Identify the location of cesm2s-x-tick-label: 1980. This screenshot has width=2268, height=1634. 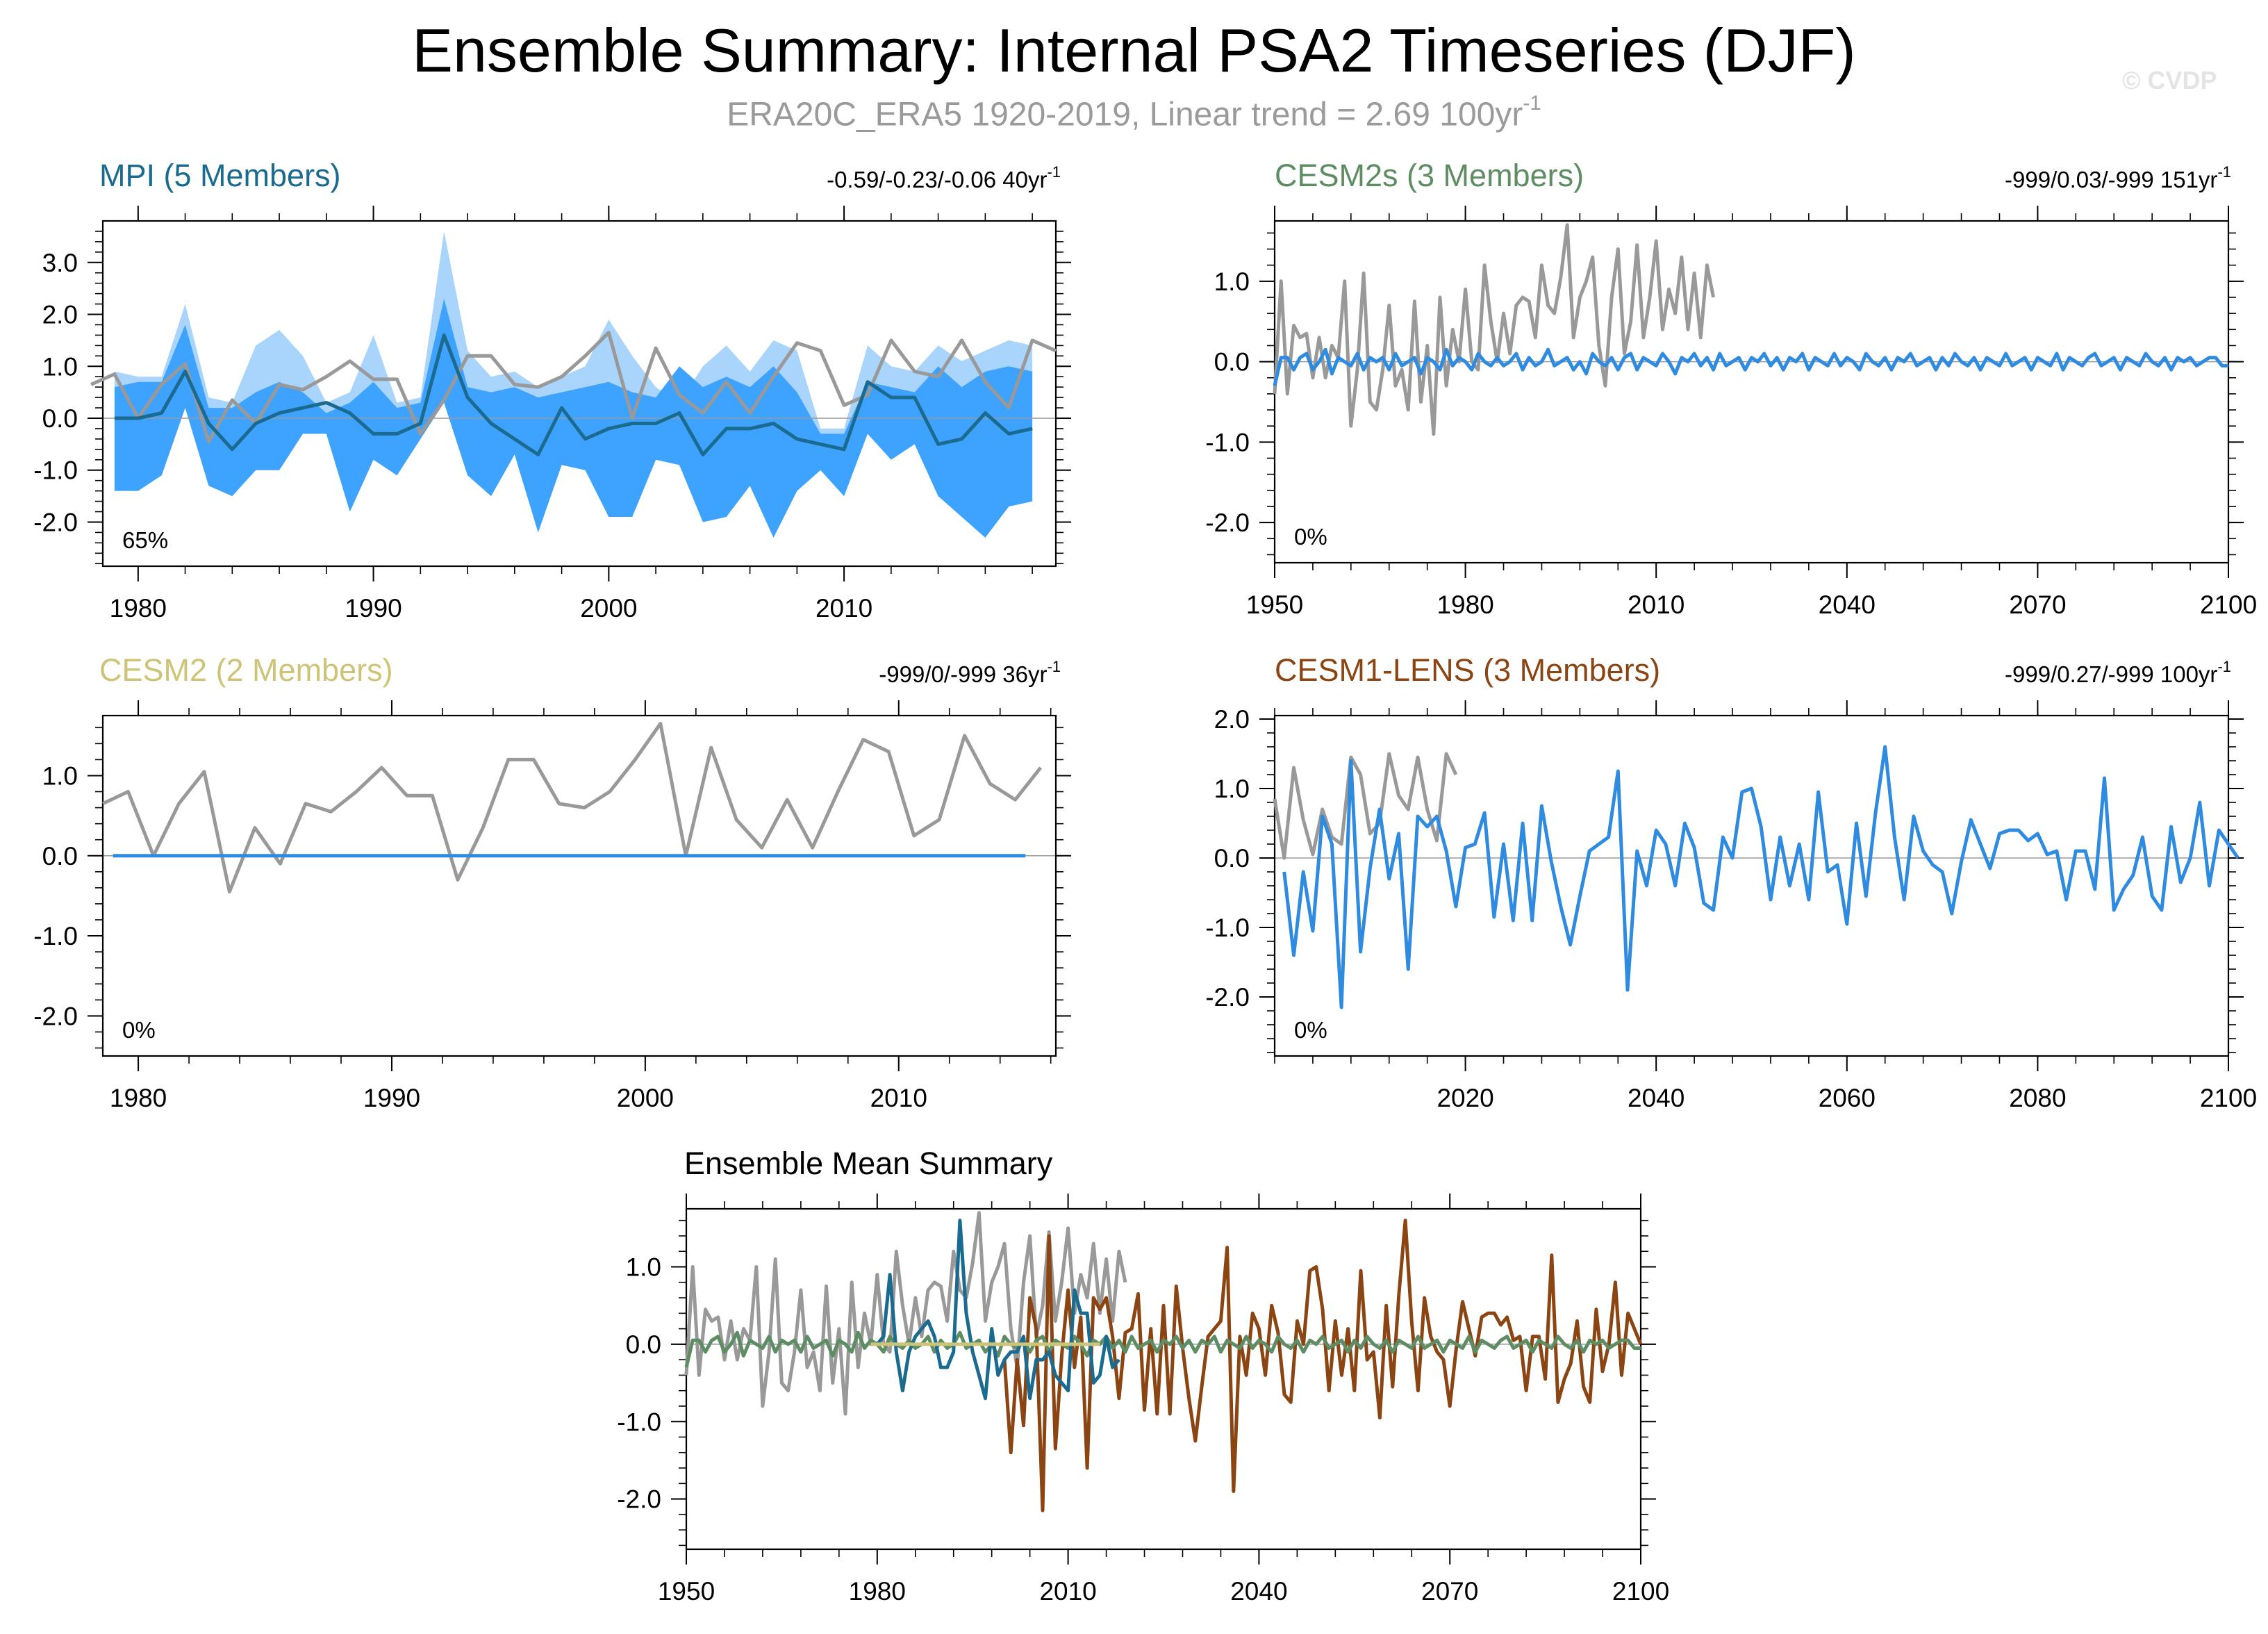
(1465, 605).